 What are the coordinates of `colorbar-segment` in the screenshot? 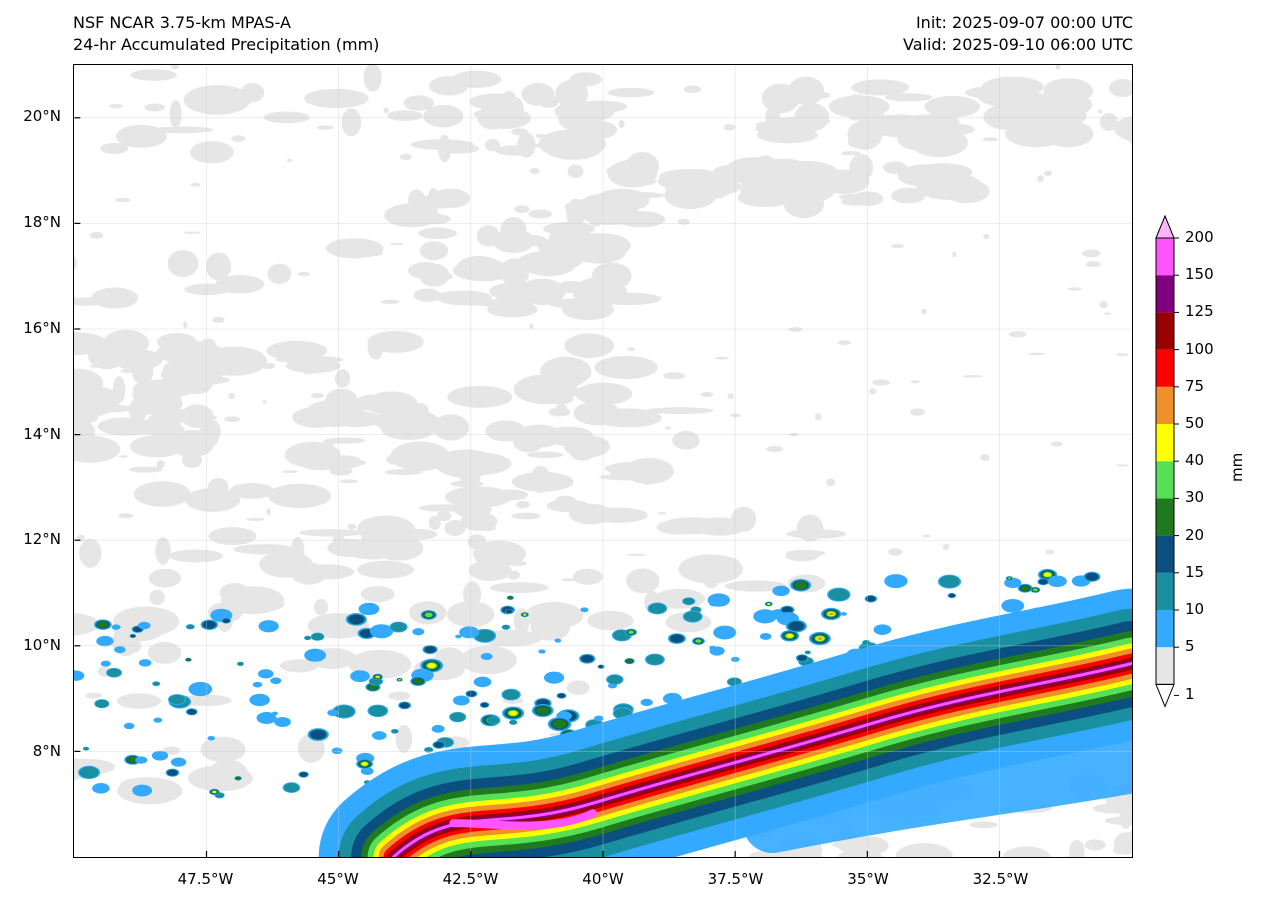 It's located at (1165, 629).